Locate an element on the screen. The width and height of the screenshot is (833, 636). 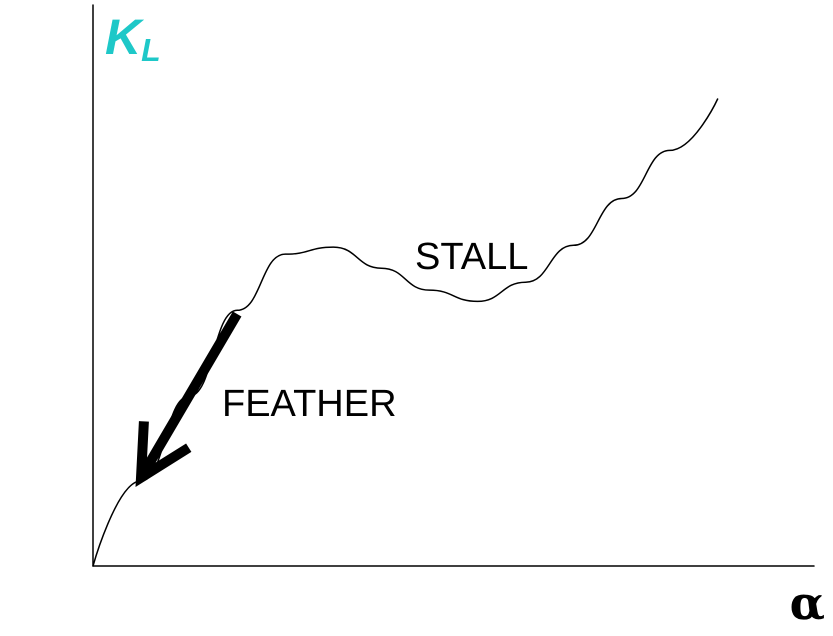
x-axis-title: α is located at coordinates (808, 603).